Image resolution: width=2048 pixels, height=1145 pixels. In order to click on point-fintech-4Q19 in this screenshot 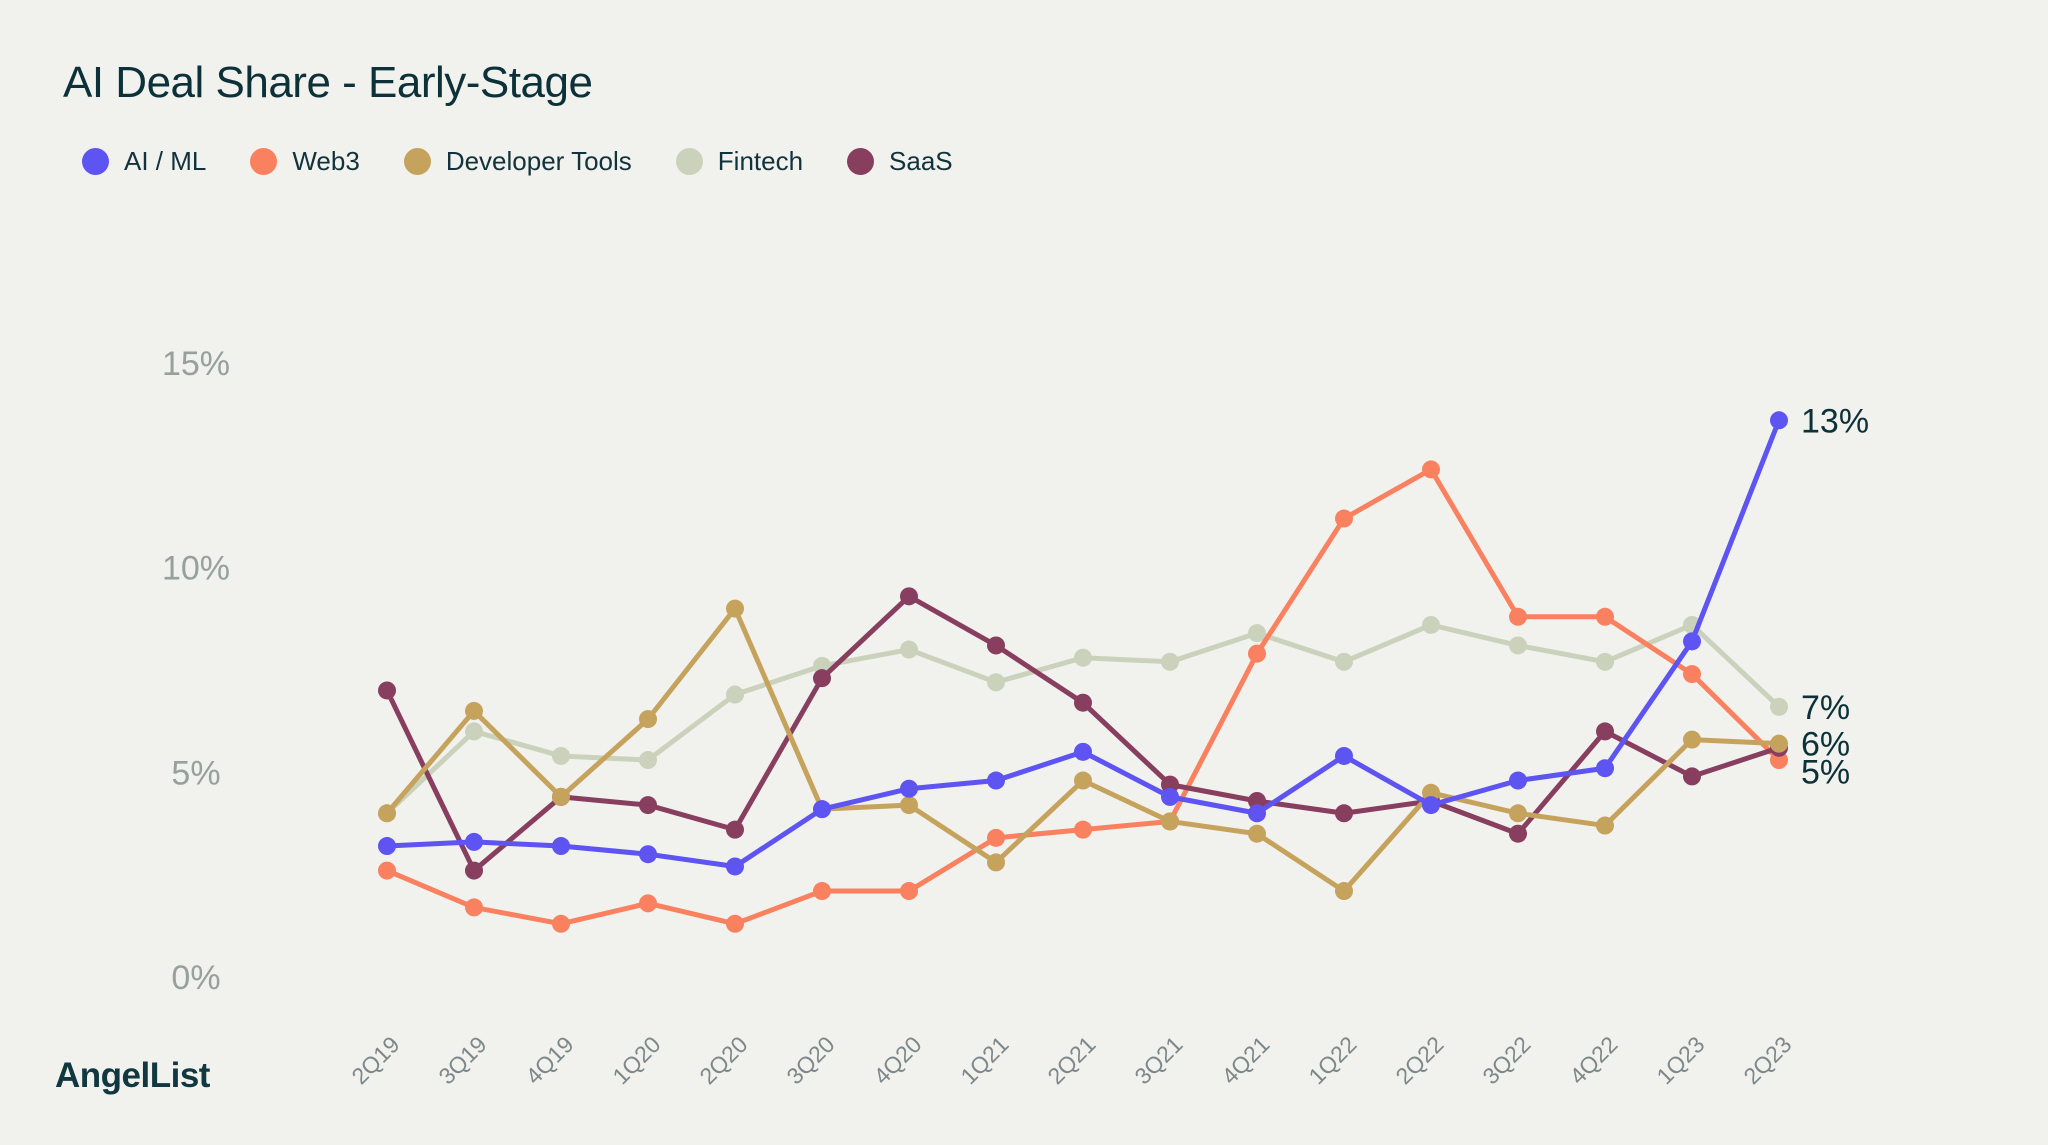, I will do `click(561, 755)`.